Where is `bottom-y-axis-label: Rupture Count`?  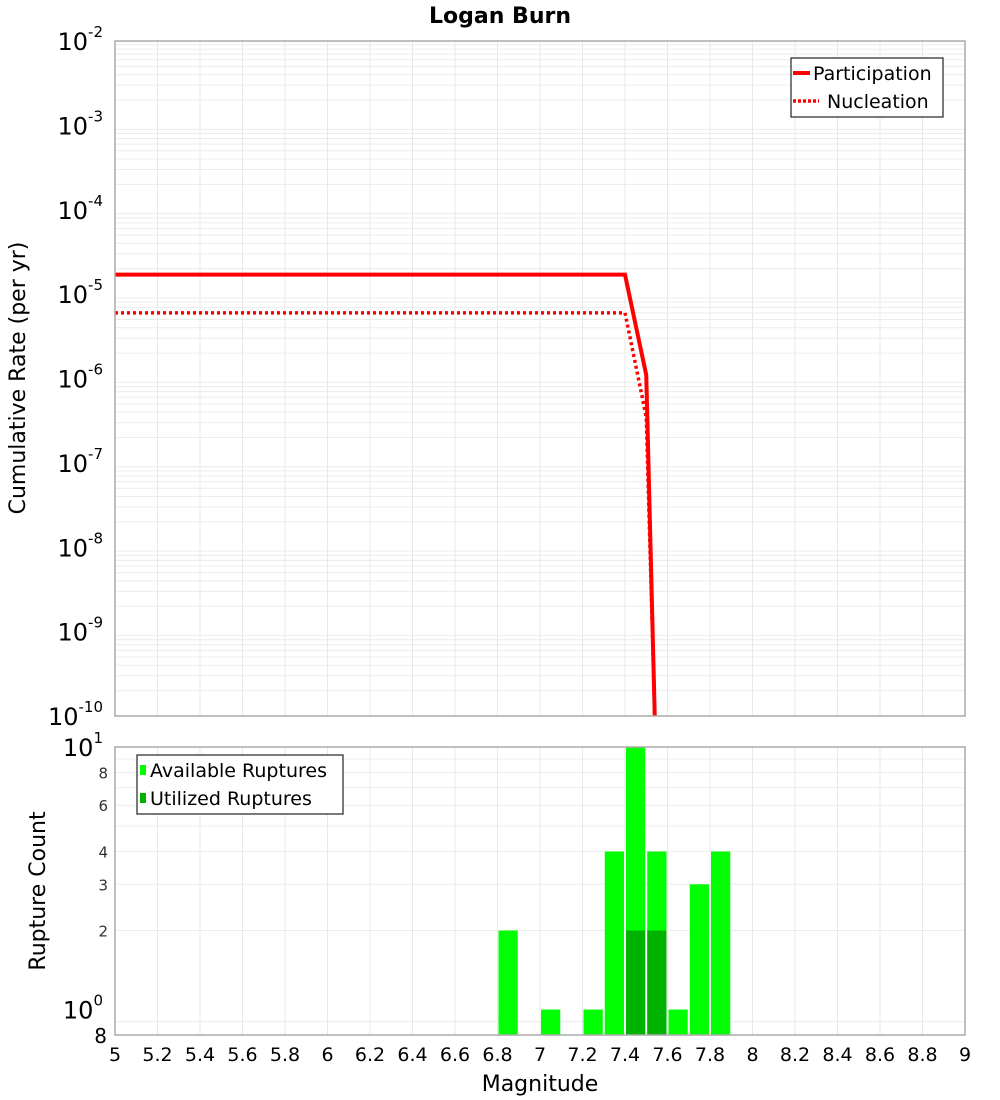
bottom-y-axis-label: Rupture Count is located at coordinates (38, 891).